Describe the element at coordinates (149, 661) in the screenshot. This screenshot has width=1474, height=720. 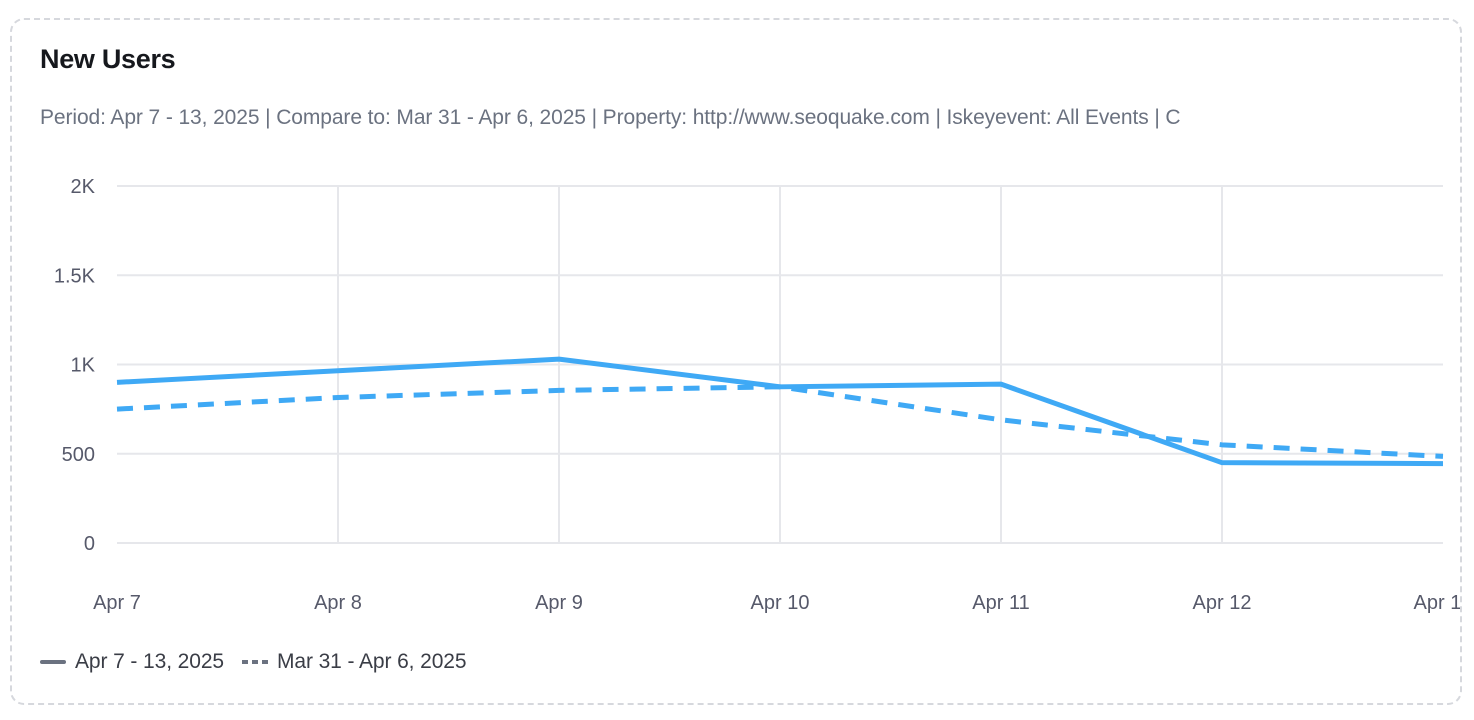
I see `legend-item-label: Apr 7 - 13, 2025` at that location.